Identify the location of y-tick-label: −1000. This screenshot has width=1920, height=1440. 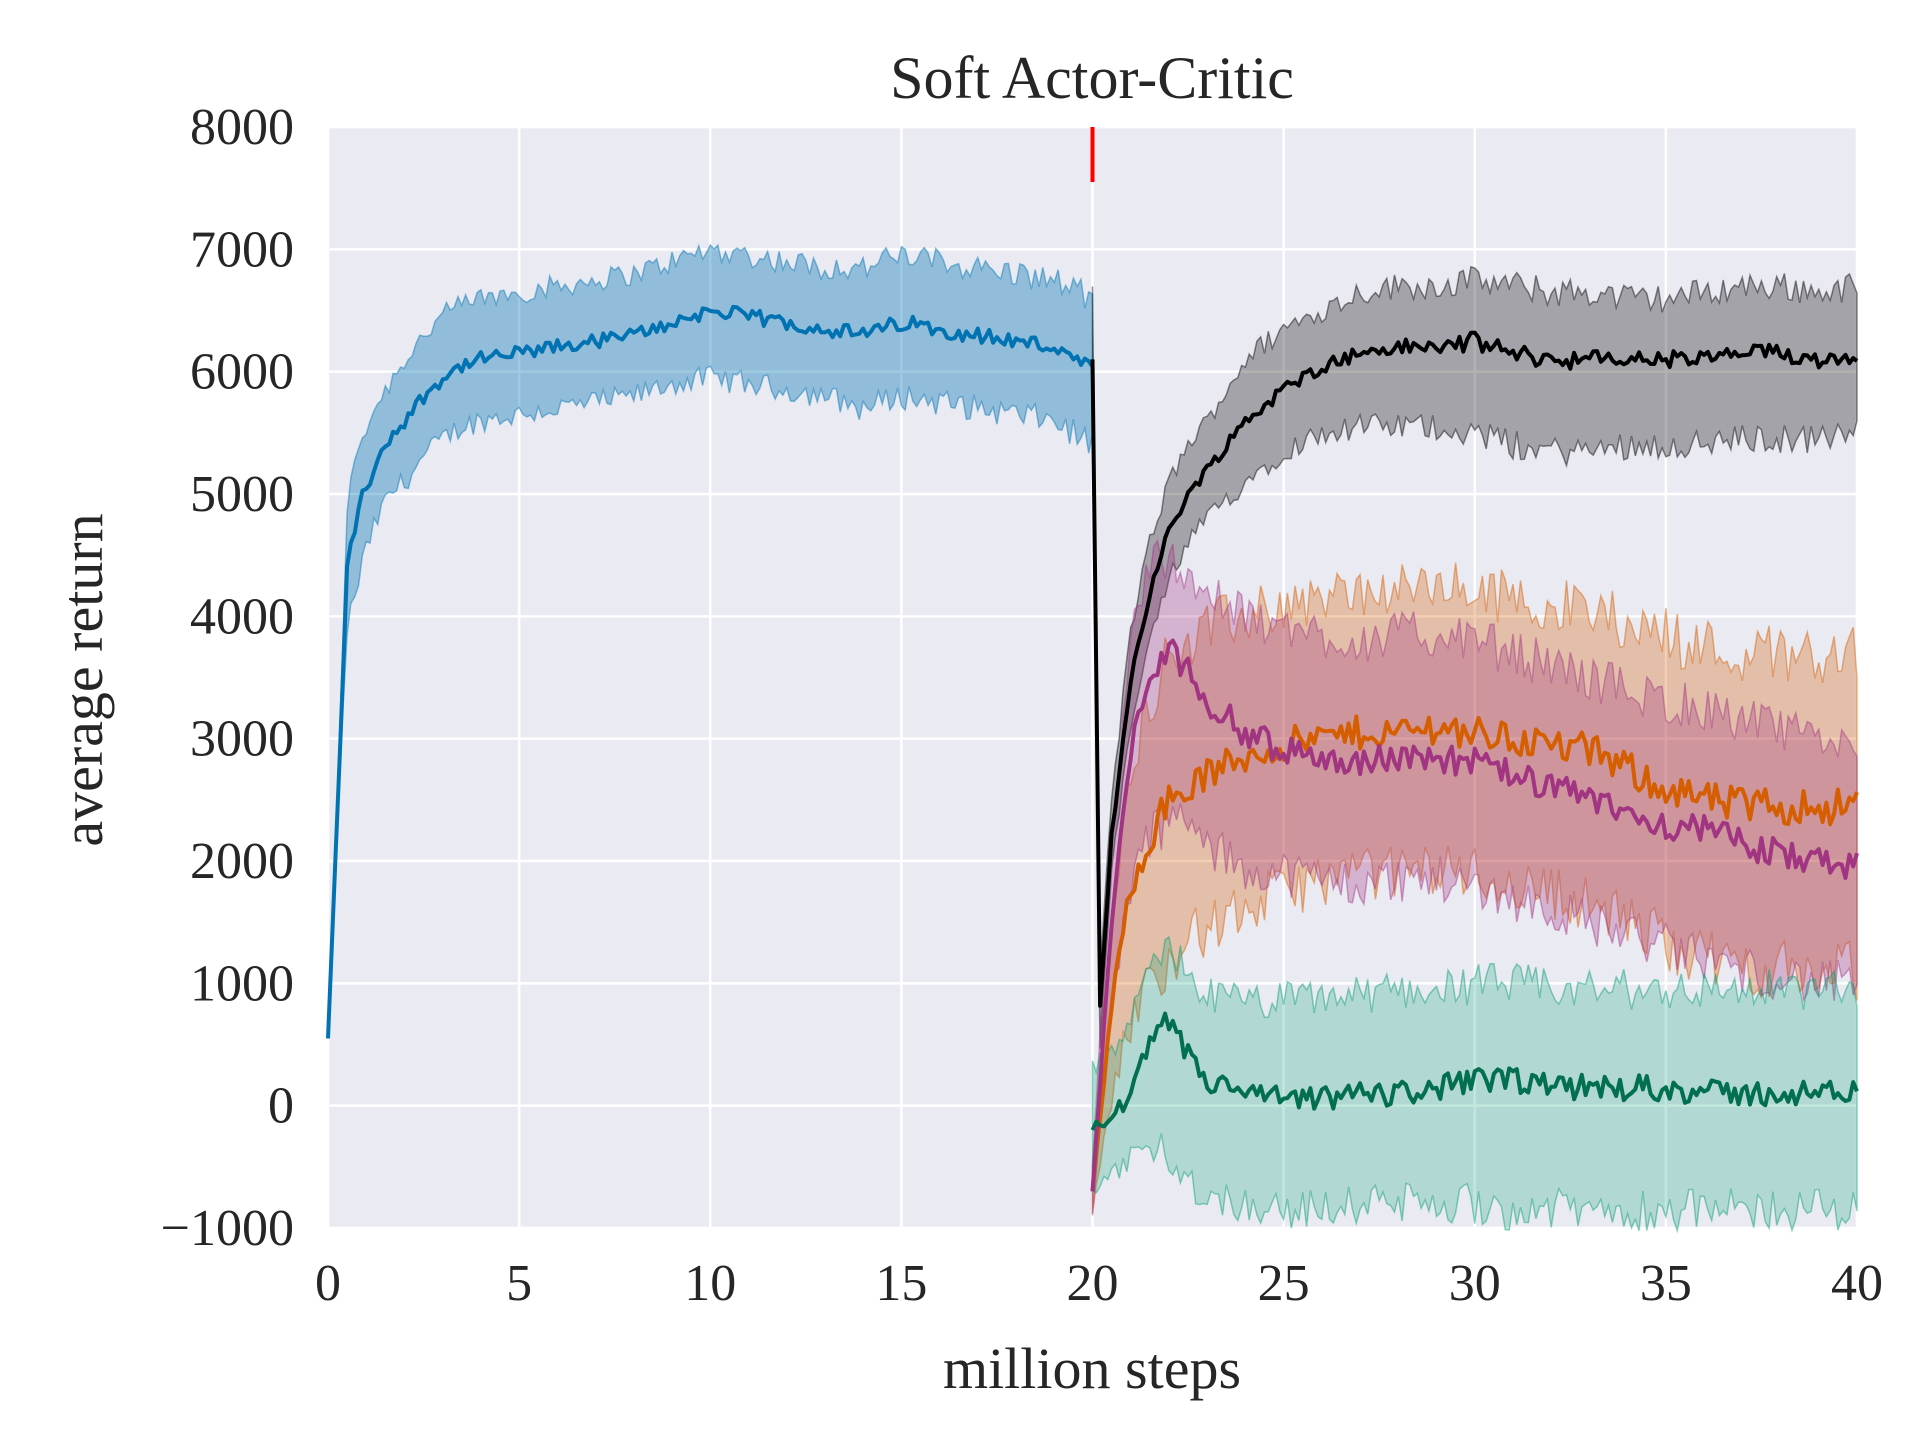
(227, 1228).